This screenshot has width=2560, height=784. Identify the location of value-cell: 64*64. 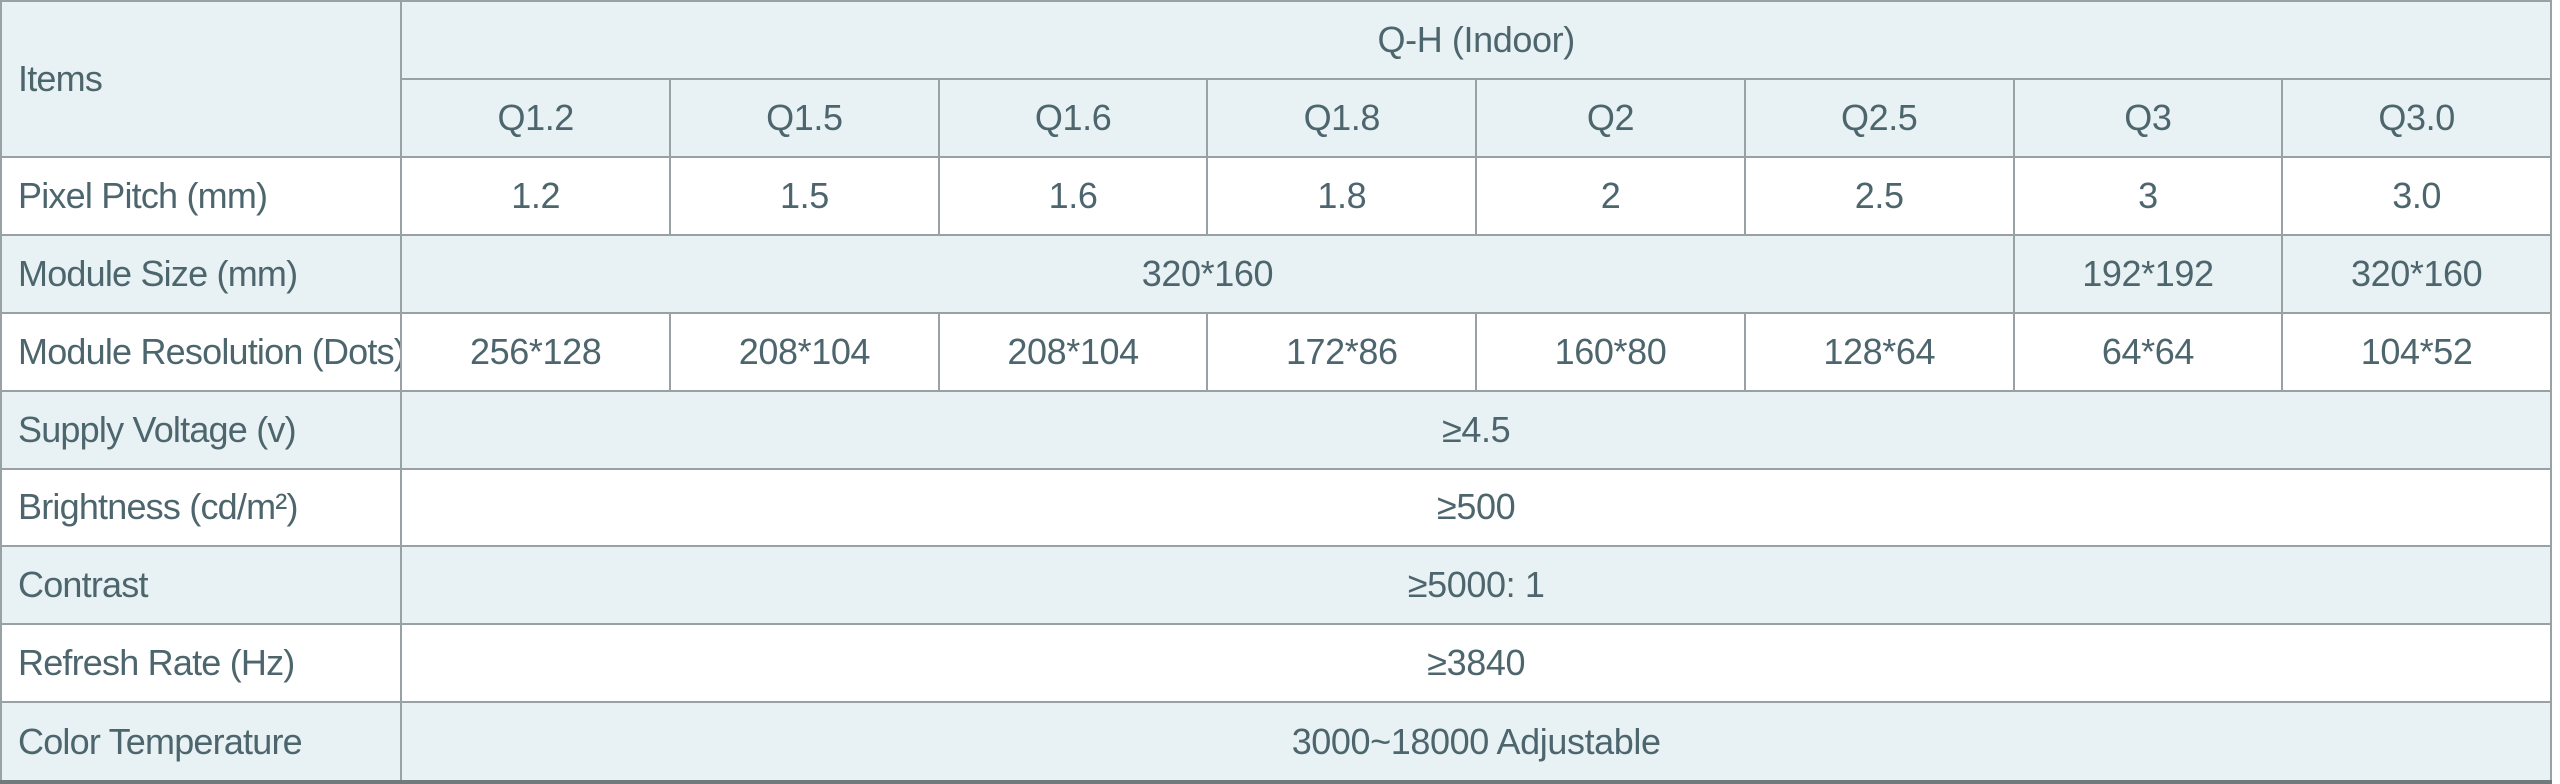
(2148, 351).